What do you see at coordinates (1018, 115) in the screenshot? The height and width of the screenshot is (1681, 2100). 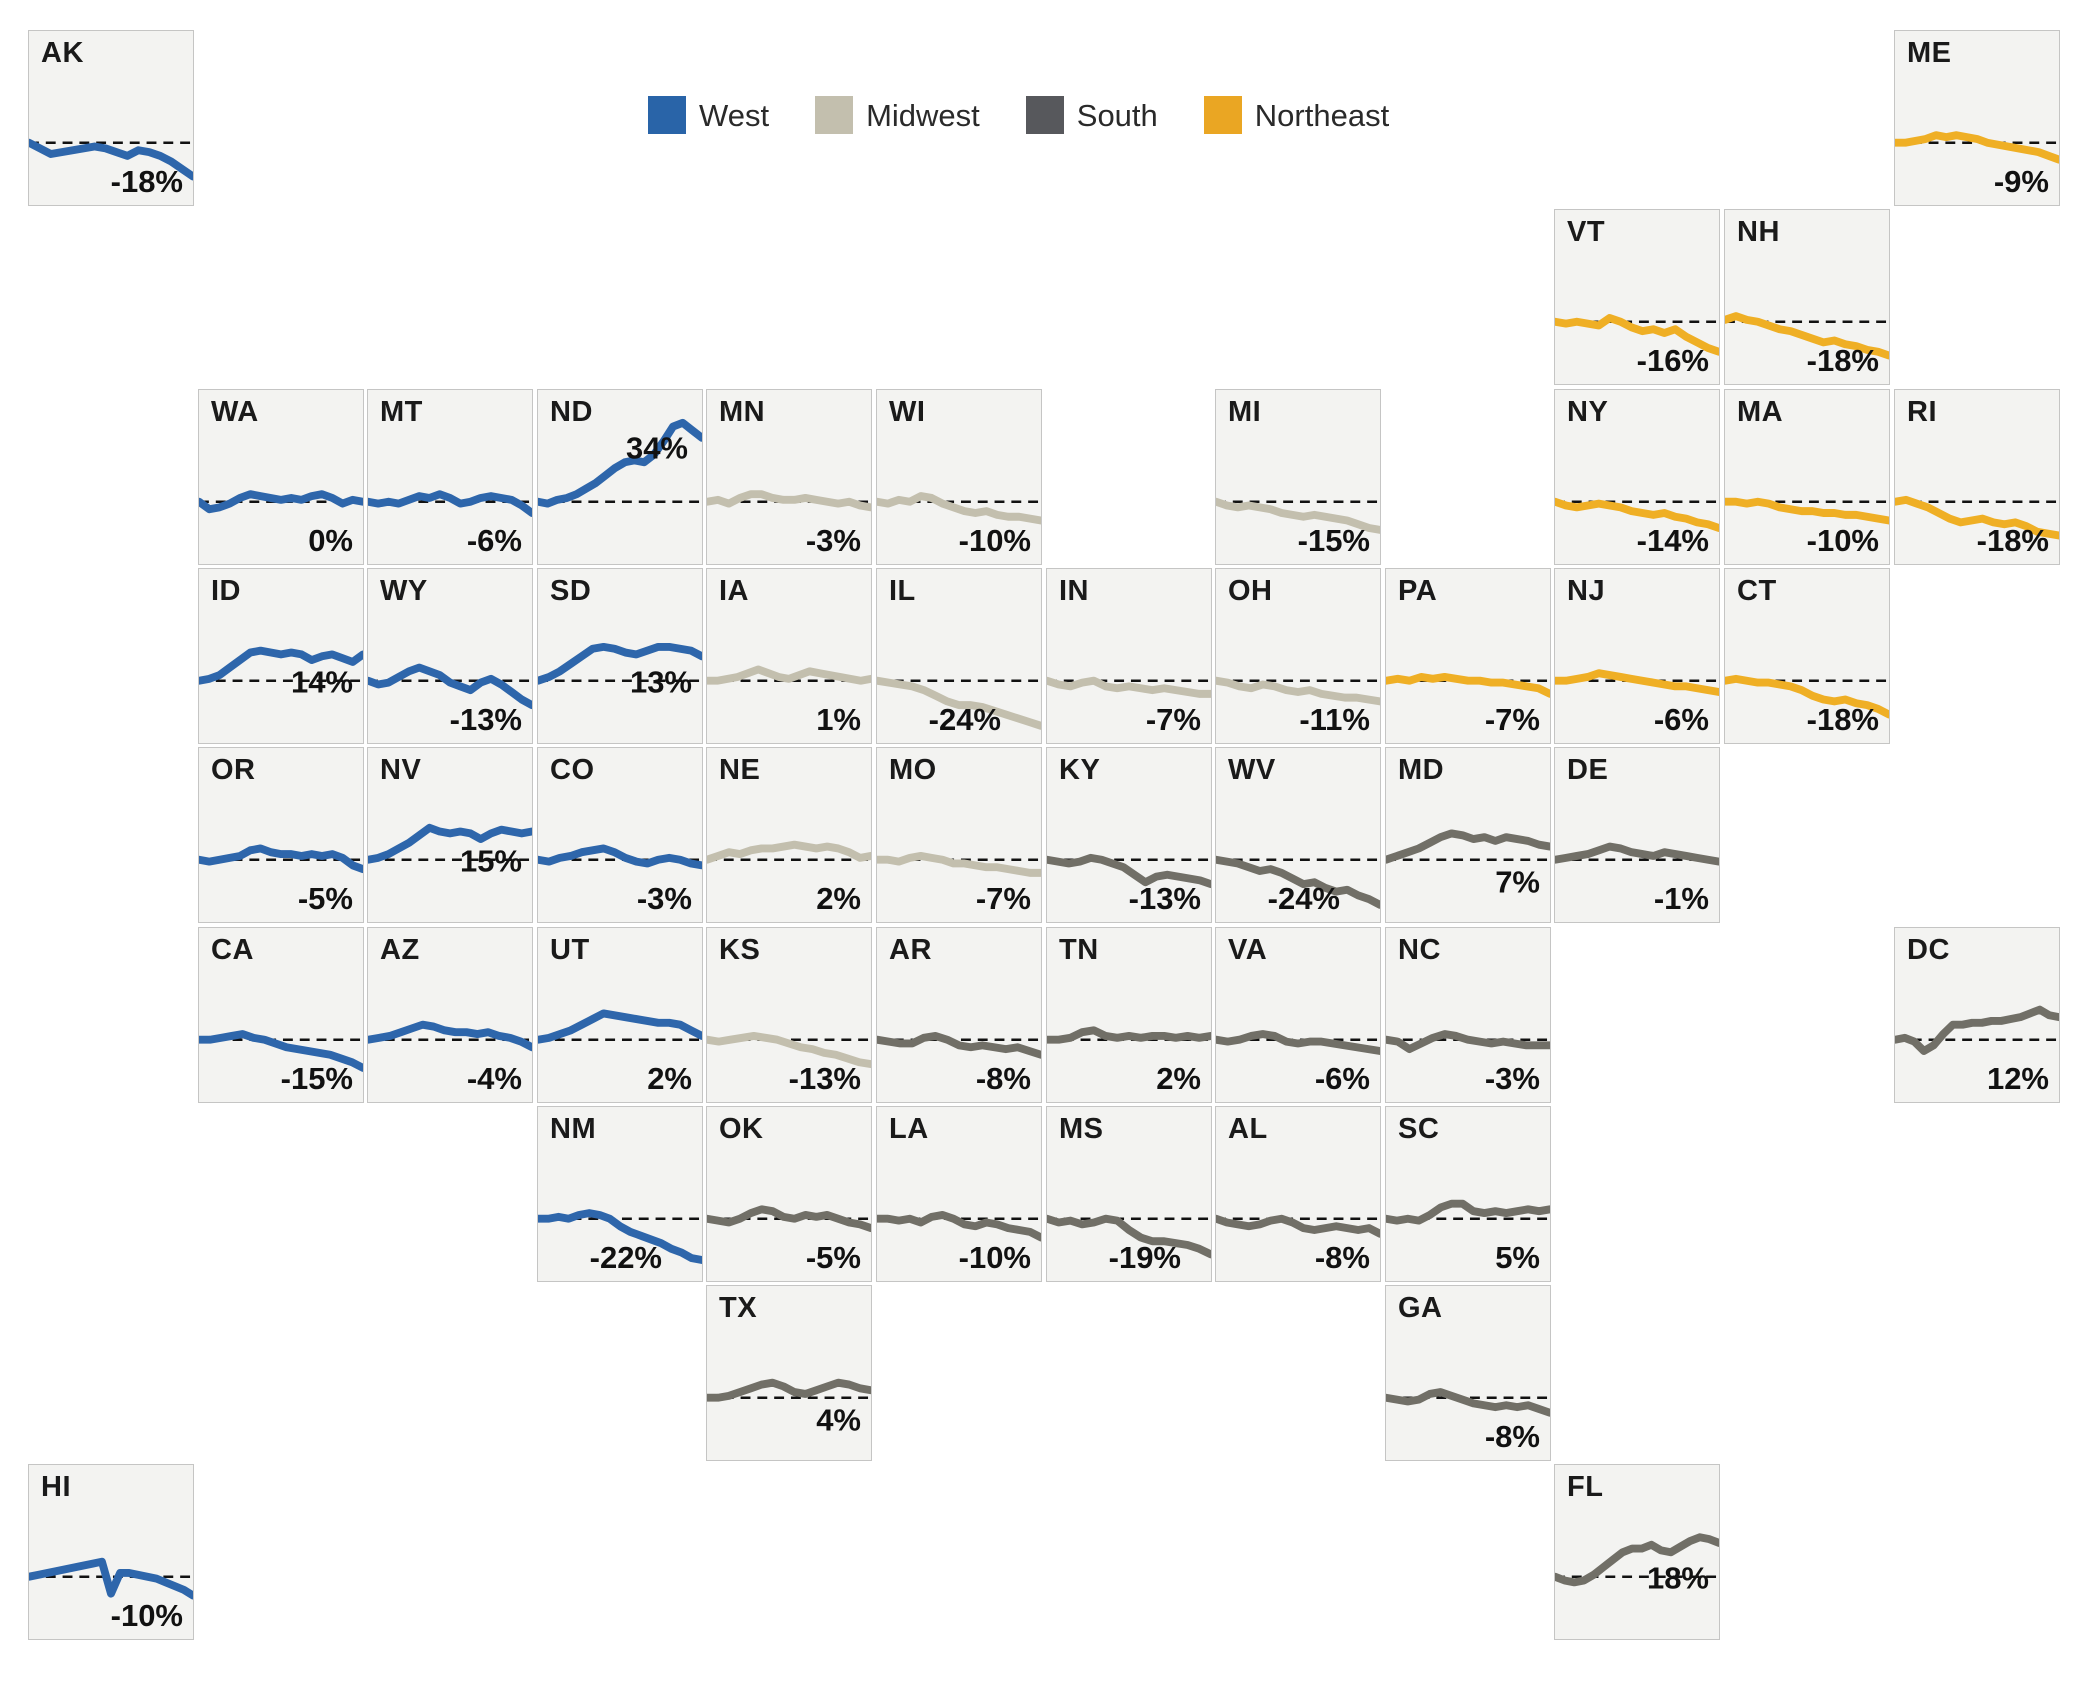 I see `legend: West Midwest South Northeast` at bounding box center [1018, 115].